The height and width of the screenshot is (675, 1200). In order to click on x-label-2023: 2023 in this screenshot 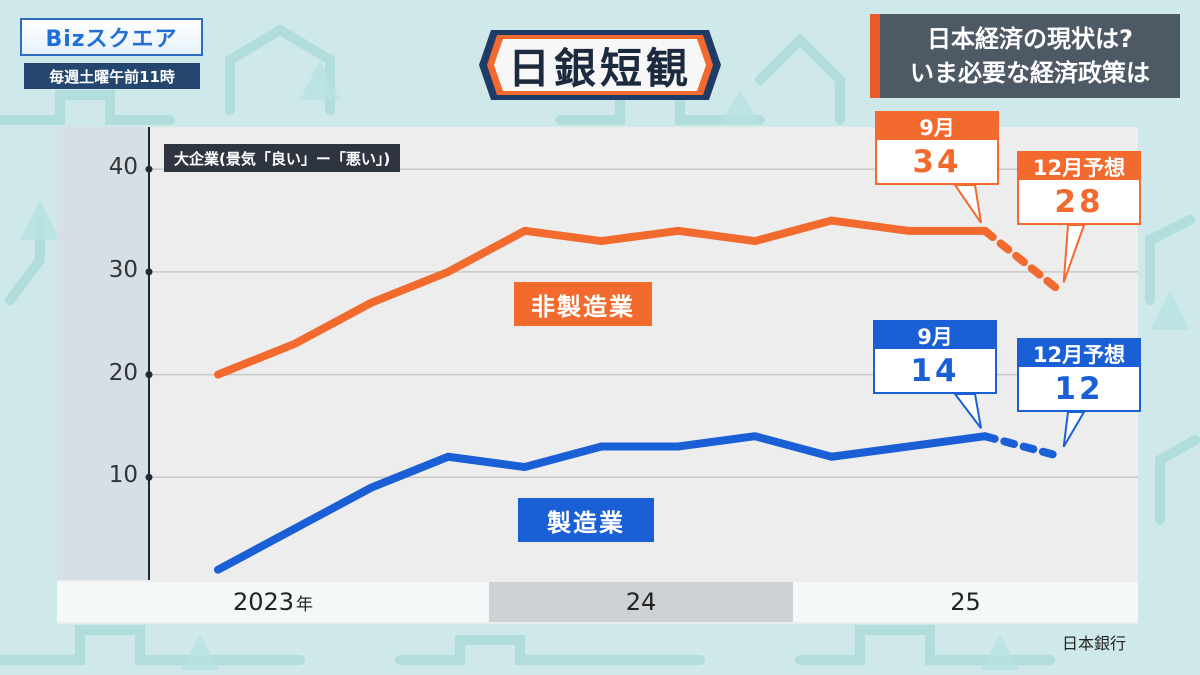, I will do `click(263, 602)`.